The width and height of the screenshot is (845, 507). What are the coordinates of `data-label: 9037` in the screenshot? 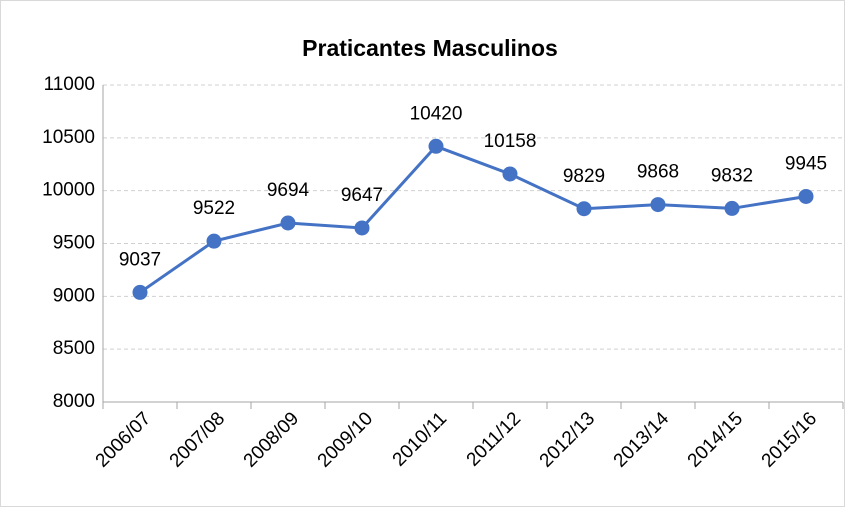 It's located at (140, 259).